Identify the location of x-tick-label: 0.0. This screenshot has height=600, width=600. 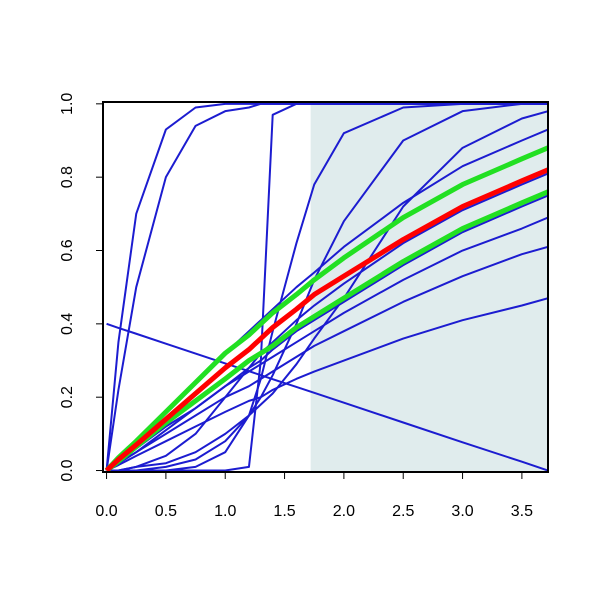
(106, 511).